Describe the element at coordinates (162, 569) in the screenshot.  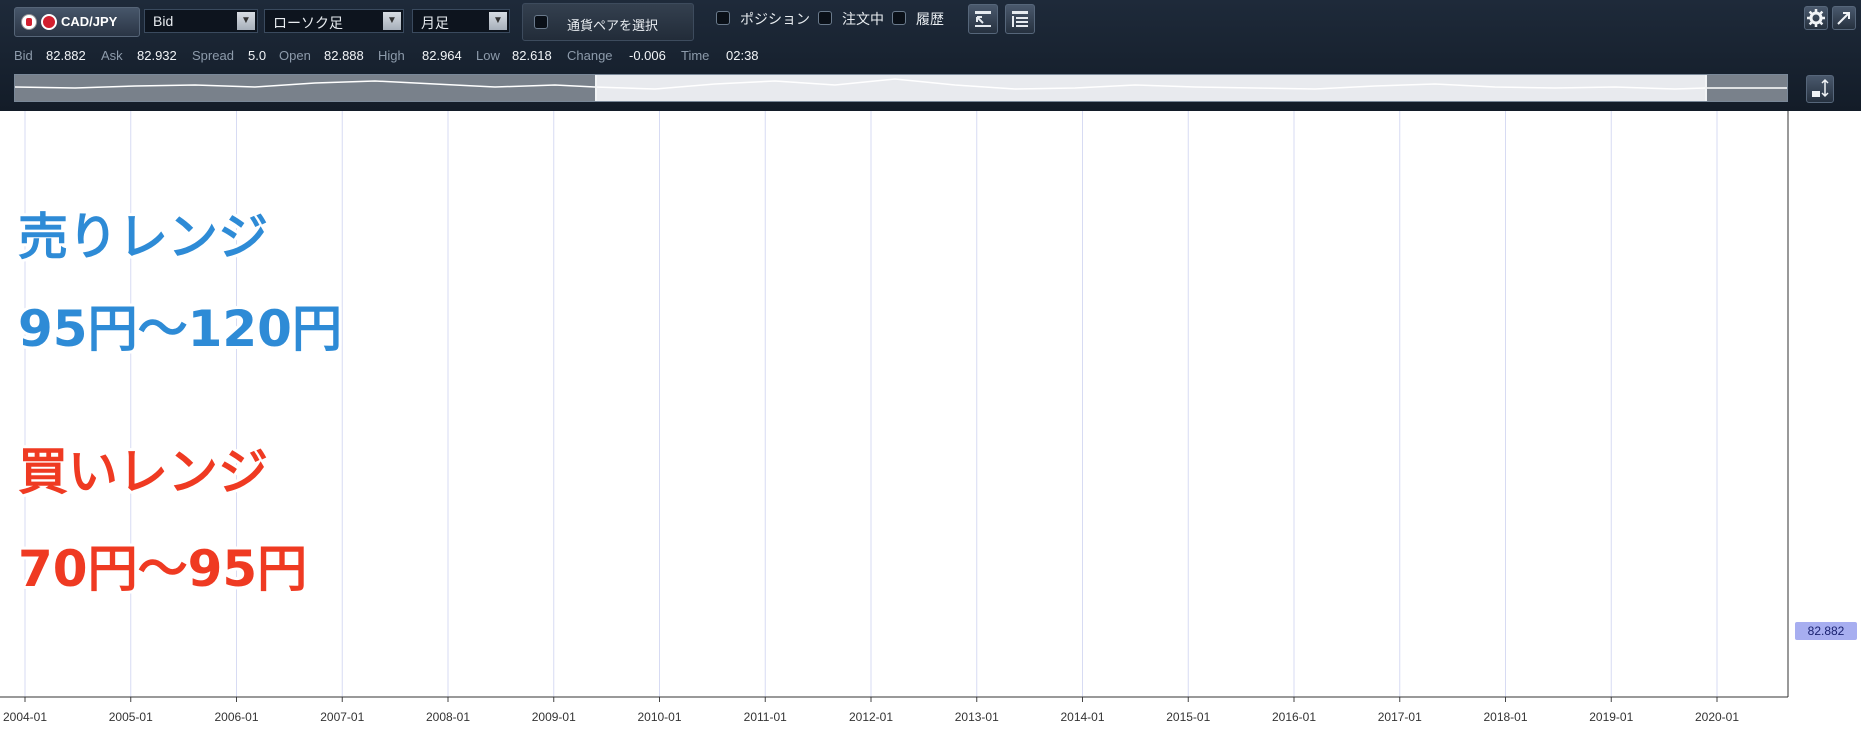
I see `buy-range-label: 70円～95円` at that location.